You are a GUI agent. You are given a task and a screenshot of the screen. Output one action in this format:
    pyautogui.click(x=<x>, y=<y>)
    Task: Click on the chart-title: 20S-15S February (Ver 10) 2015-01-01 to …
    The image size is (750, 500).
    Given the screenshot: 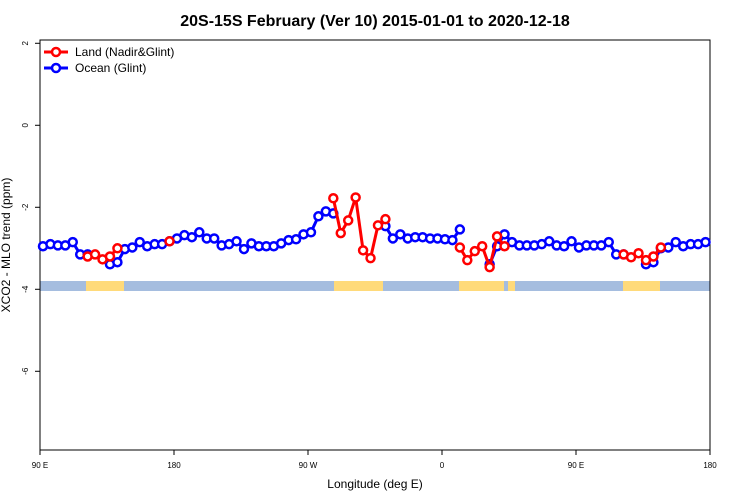 What is the action you would take?
    pyautogui.click(x=375, y=21)
    